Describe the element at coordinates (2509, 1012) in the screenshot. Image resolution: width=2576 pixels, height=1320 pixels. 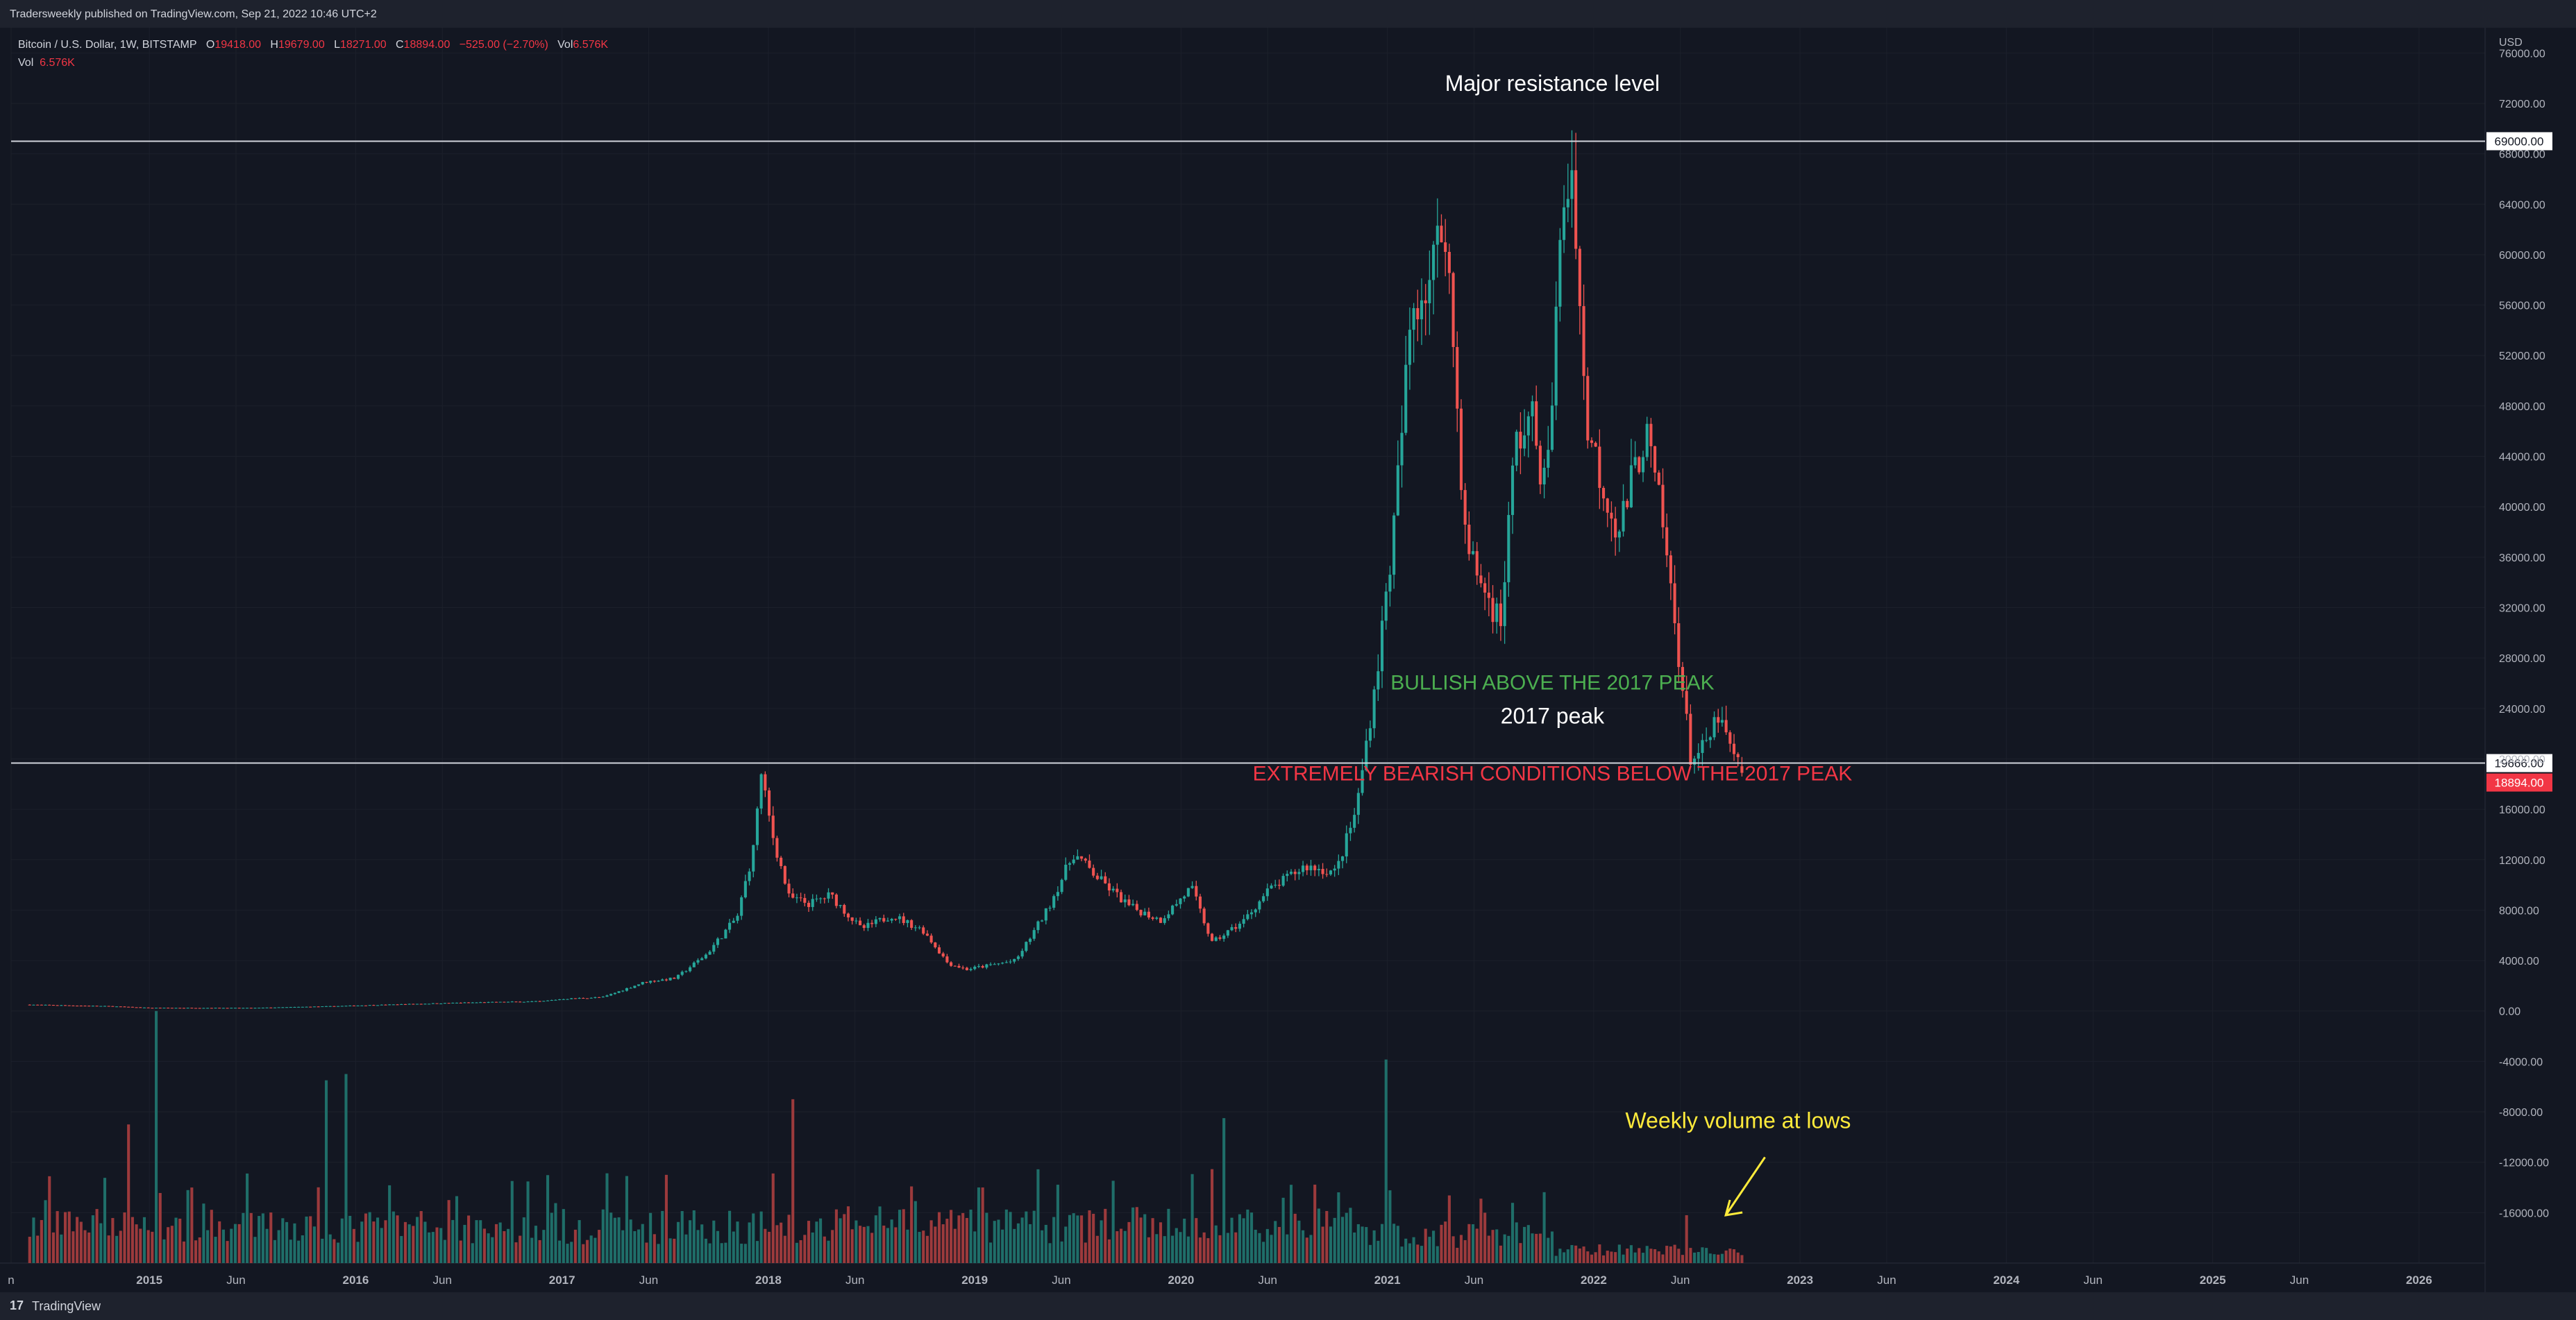
I see `y-tick-label: 0.00` at that location.